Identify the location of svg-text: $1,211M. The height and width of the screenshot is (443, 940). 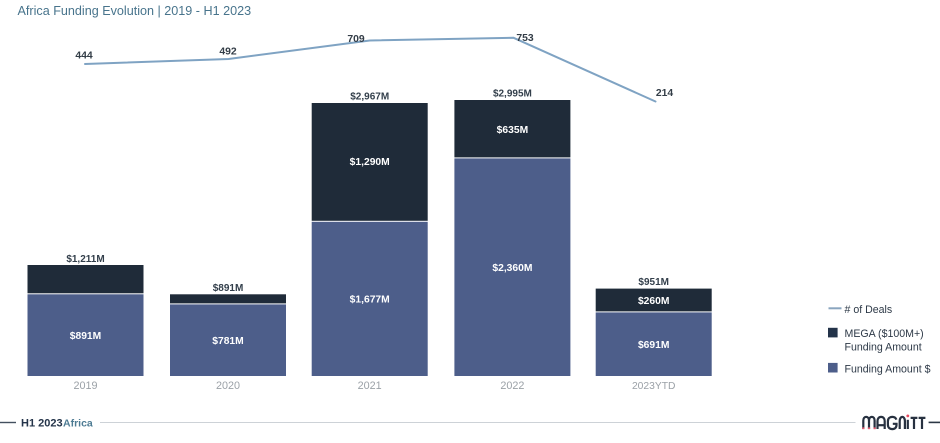
(85, 259).